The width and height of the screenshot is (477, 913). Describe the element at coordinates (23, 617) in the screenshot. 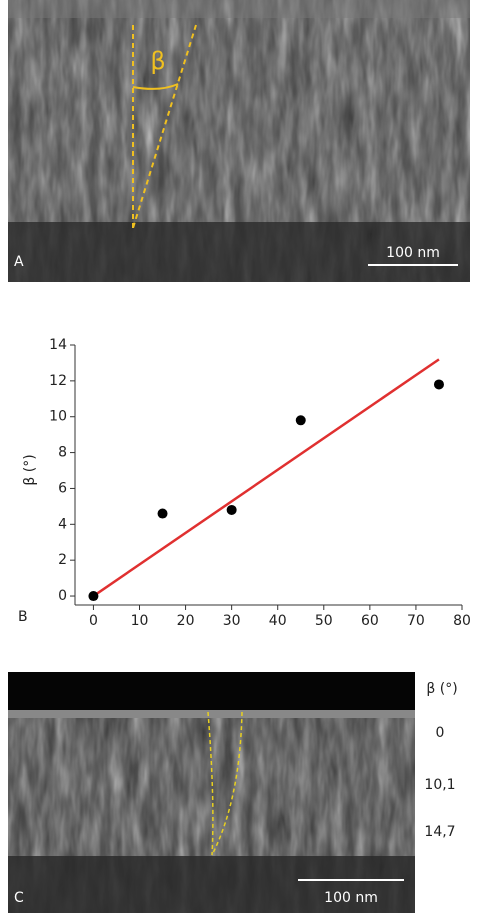

I see `panel-label: B` at that location.